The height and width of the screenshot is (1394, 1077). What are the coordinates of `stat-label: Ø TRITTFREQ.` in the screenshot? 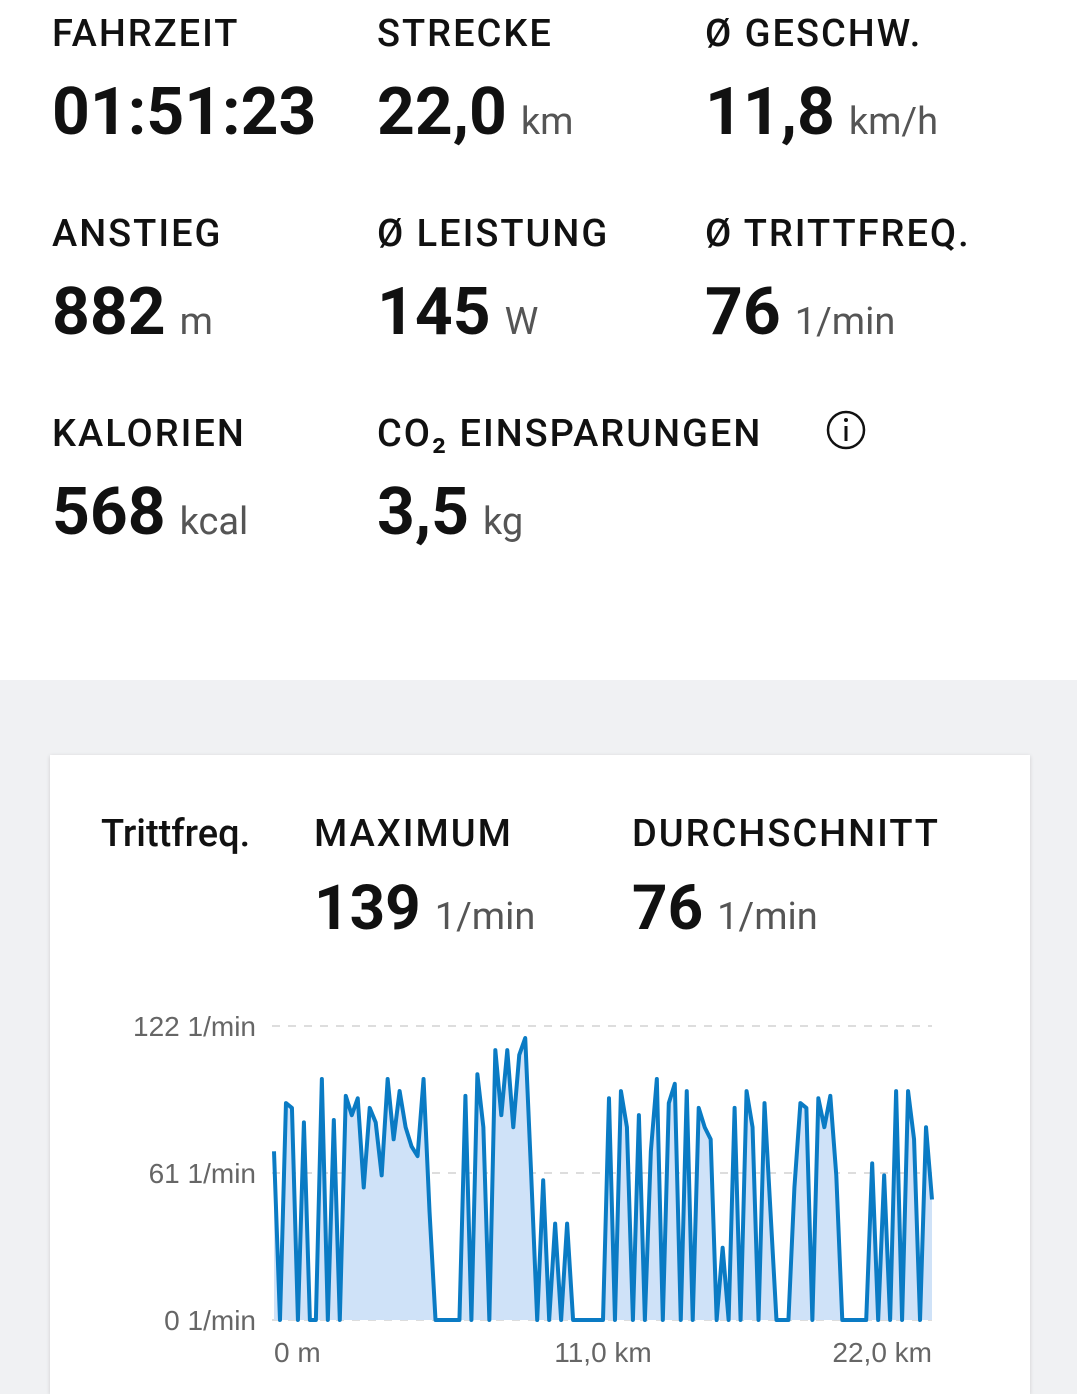 It's located at (838, 234).